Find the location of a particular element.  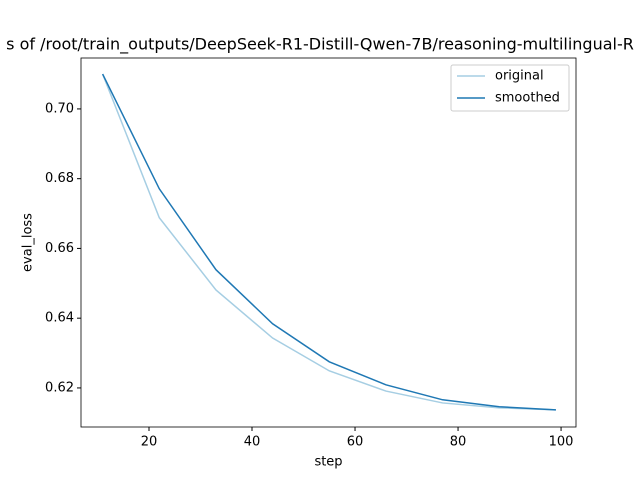

y-tick-label: 0.70 is located at coordinates (59, 108).